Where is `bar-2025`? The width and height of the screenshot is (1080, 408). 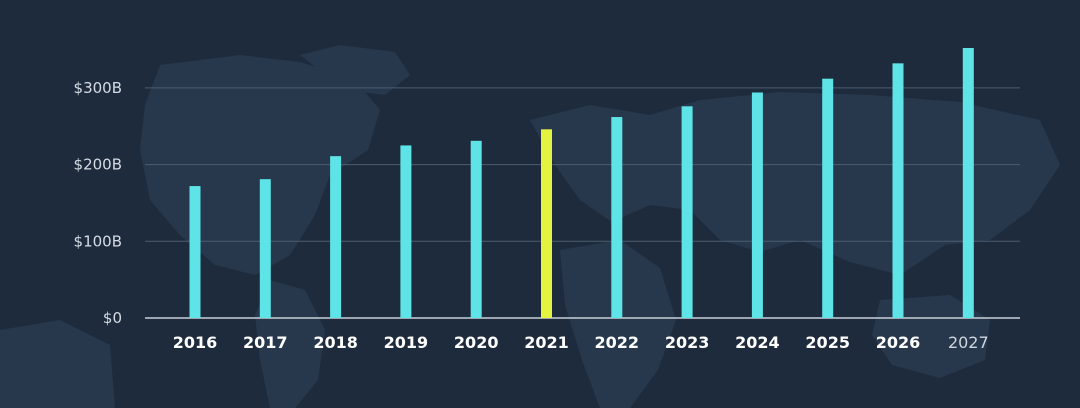
bar-2025 is located at coordinates (828, 198).